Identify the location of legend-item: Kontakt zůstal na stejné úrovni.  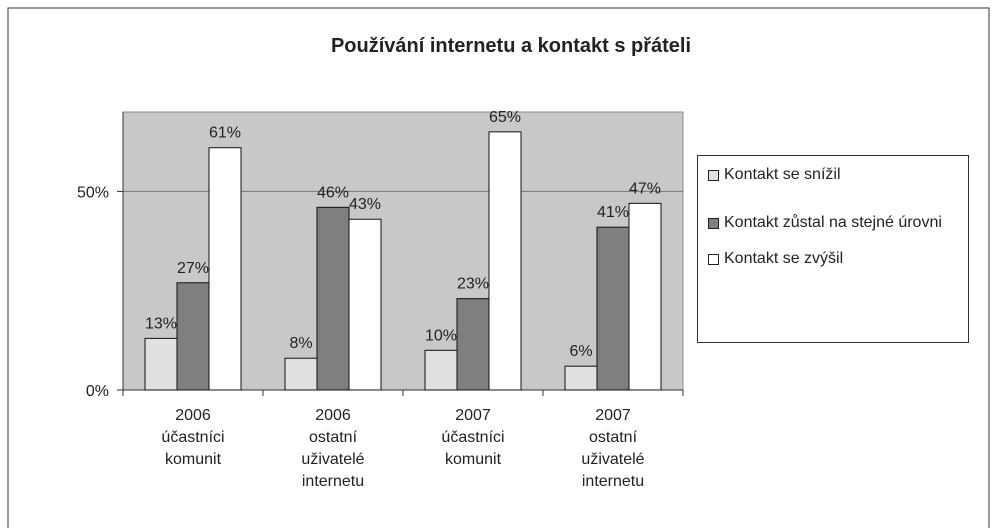
(834, 223).